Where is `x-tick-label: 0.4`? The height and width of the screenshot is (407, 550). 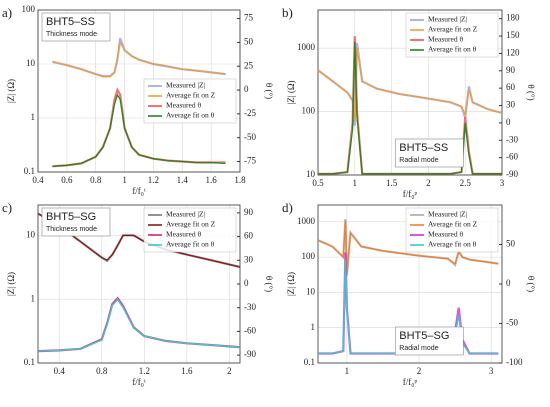 x-tick-label: 0.4 is located at coordinates (38, 180).